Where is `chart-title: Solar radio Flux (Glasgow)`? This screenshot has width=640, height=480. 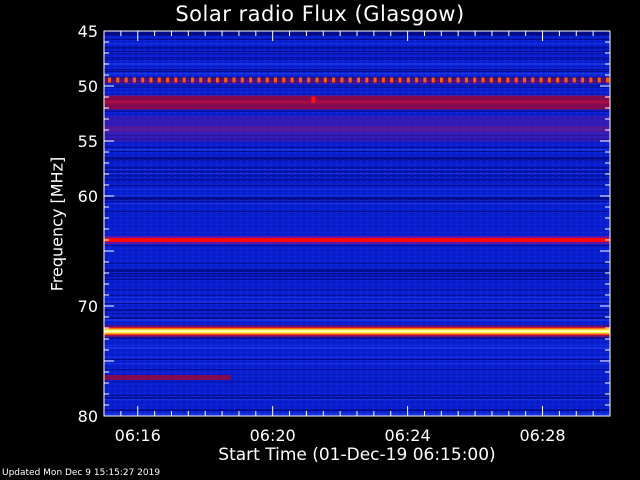
chart-title: Solar radio Flux (Glasgow) is located at coordinates (320, 14).